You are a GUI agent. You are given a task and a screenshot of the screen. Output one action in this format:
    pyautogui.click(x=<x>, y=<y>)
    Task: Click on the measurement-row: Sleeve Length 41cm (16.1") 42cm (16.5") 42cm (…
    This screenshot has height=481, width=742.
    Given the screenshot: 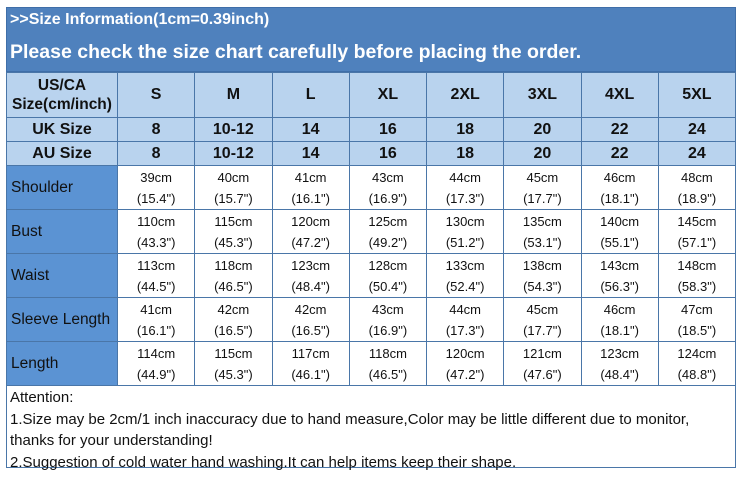 What is the action you would take?
    pyautogui.click(x=371, y=319)
    